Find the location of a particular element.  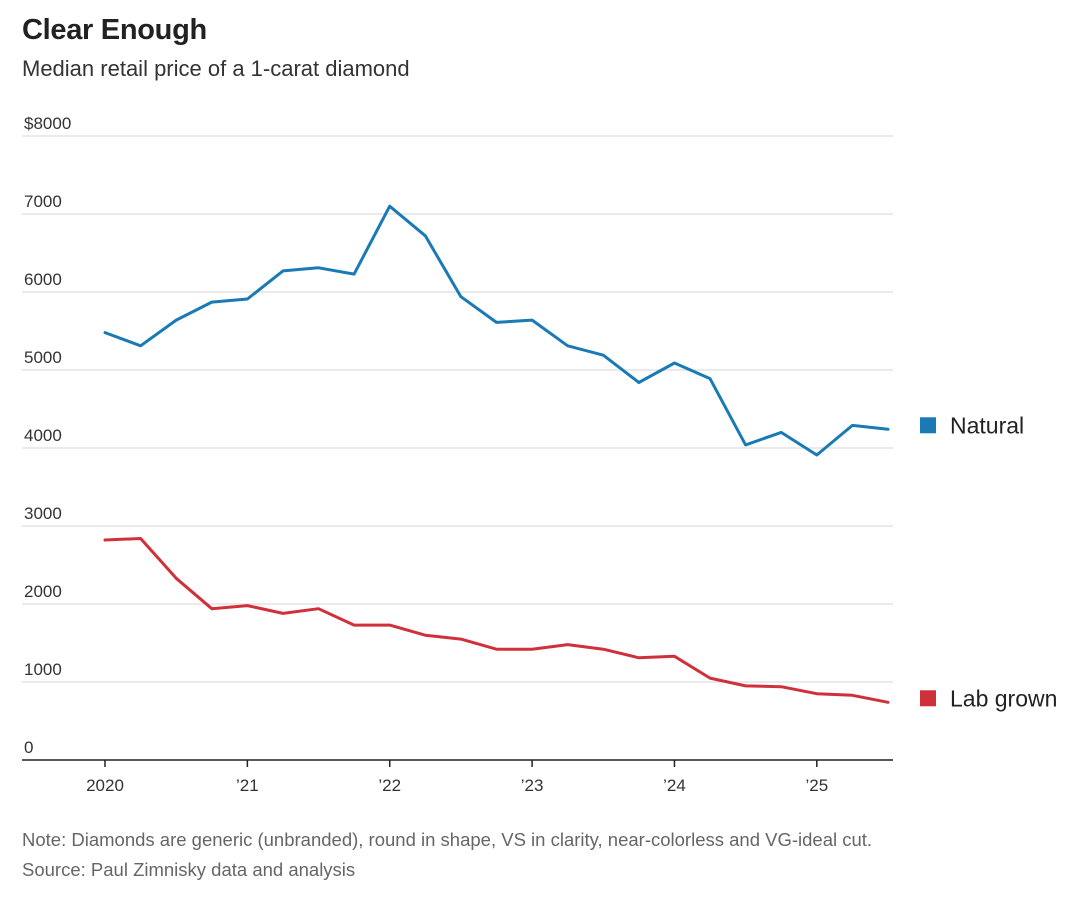

series-line-lab-grown is located at coordinates (496, 620).